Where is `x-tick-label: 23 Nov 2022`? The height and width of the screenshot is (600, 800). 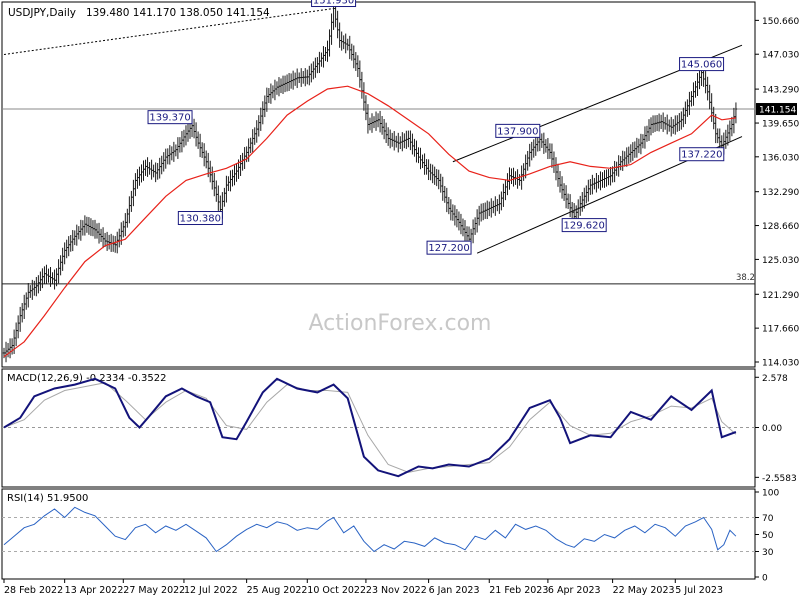 x-tick-label: 23 Nov 2022 is located at coordinates (396, 590).